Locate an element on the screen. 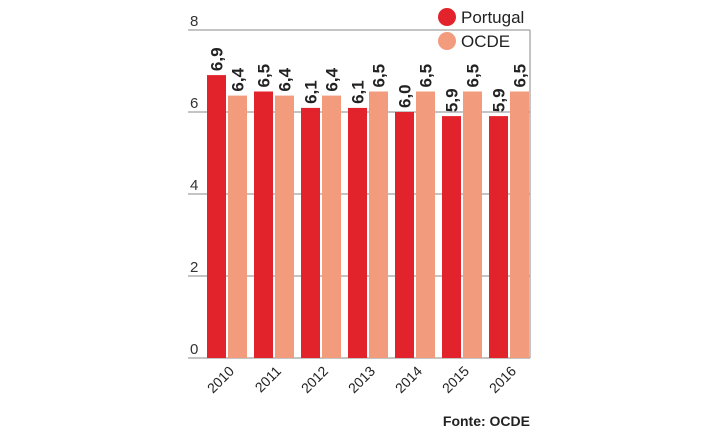 The height and width of the screenshot is (445, 715). y-tick-label-2: 2 is located at coordinates (194, 267).